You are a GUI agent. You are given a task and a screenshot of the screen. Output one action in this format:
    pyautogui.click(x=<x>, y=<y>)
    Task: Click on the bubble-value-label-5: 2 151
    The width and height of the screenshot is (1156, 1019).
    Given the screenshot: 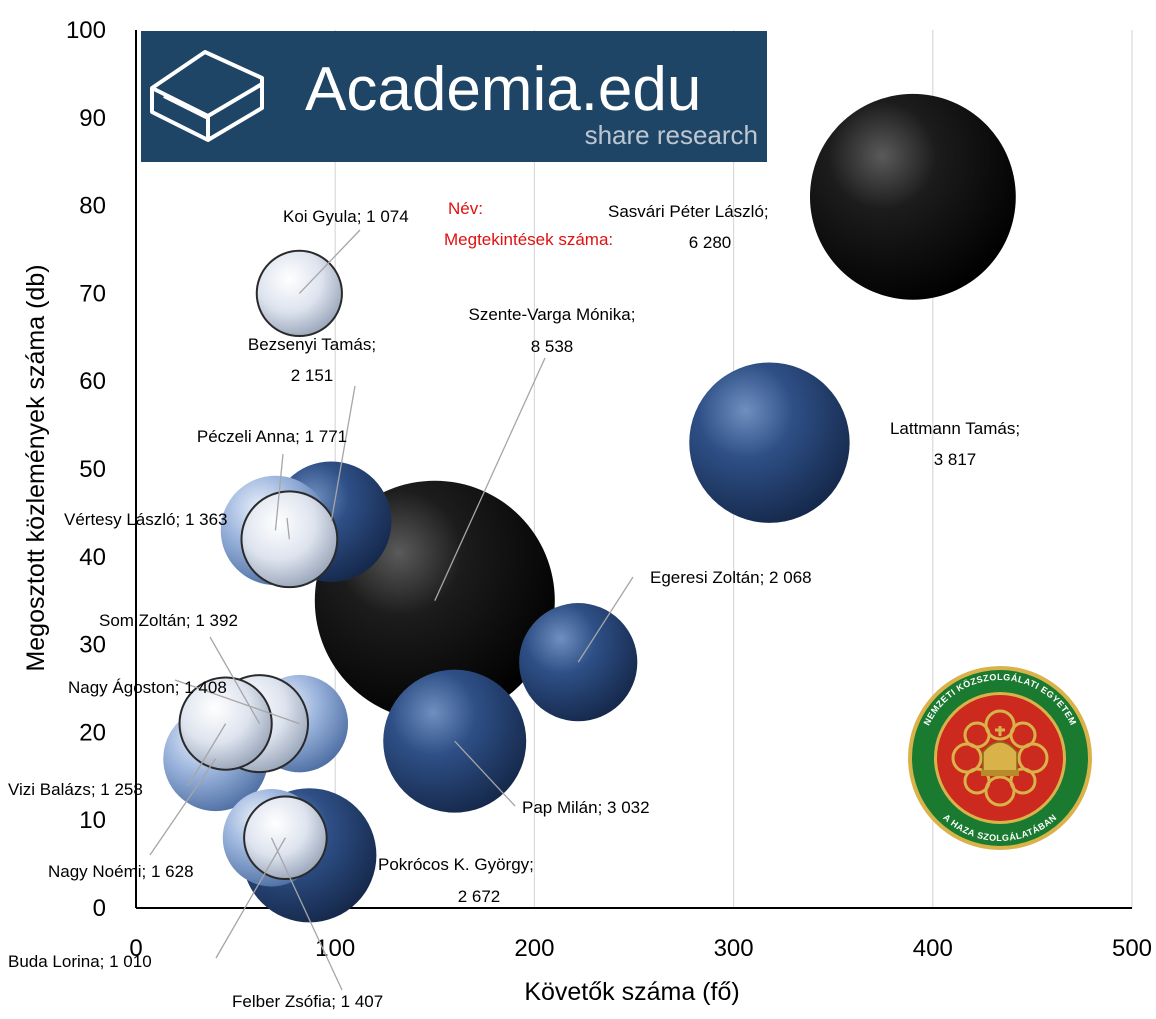 What is the action you would take?
    pyautogui.click(x=312, y=375)
    